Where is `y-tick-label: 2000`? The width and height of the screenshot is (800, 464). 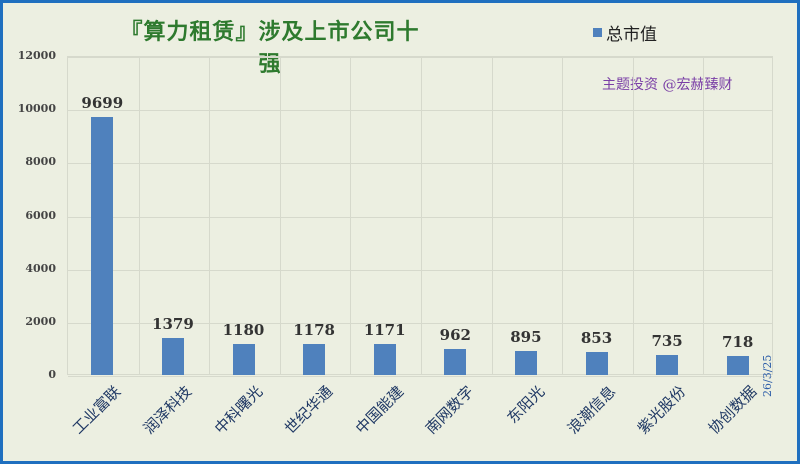 y-tick-label: 2000 is located at coordinates (40, 321).